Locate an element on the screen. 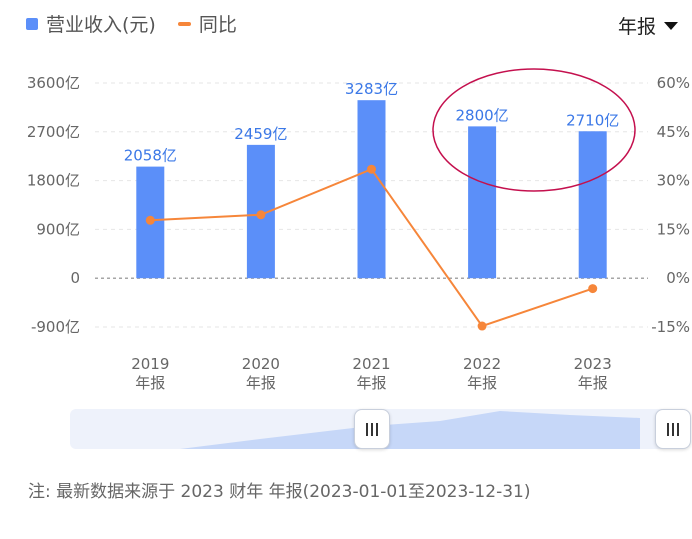  range-slider is located at coordinates (380, 429).